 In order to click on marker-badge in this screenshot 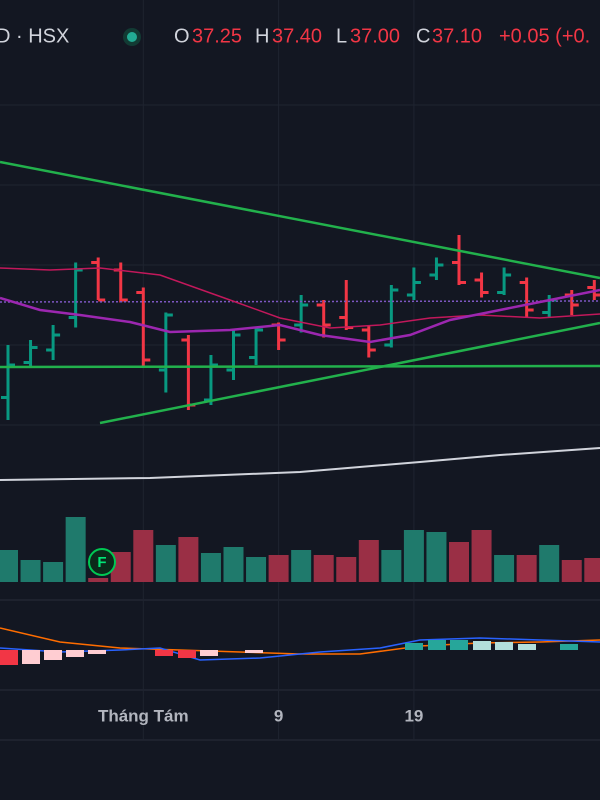, I will do `click(102, 562)`.